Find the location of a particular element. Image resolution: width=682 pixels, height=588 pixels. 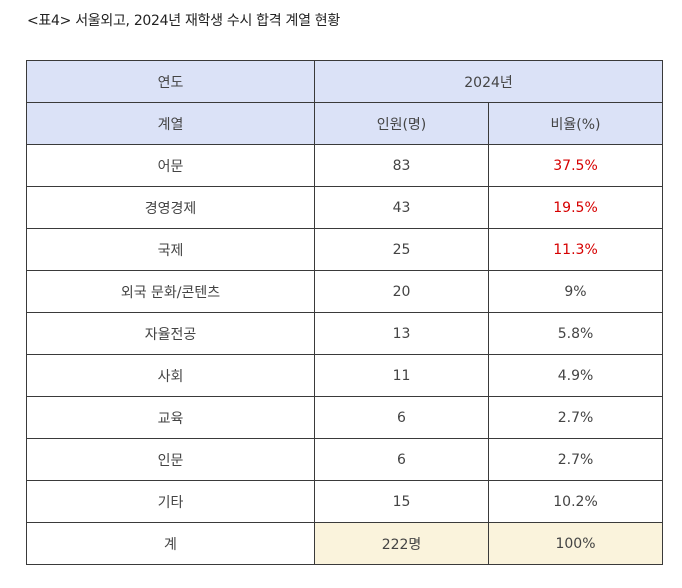

track-cell: 경영경제 is located at coordinates (170, 207).